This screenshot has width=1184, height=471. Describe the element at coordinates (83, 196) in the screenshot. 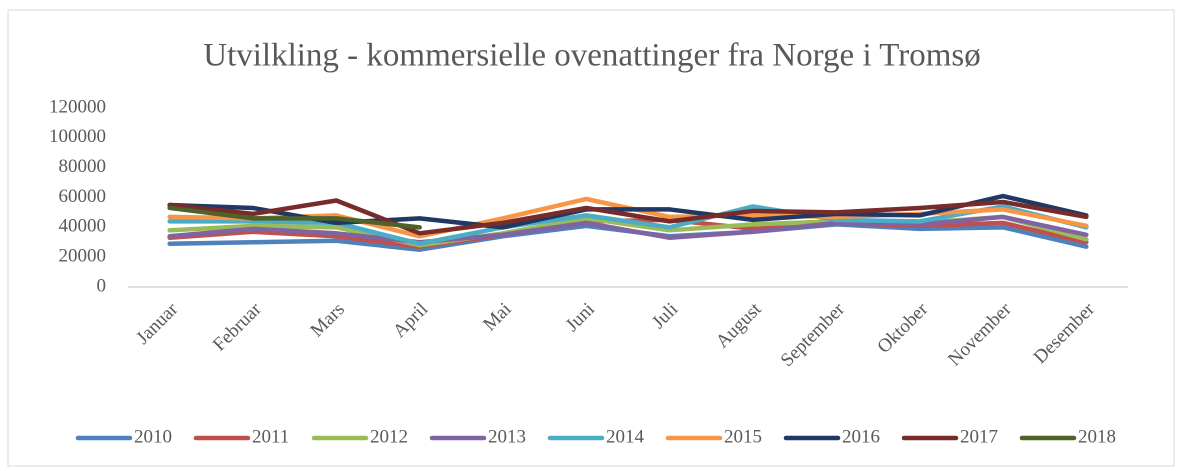

I see `y-tick-label: 60000` at that location.